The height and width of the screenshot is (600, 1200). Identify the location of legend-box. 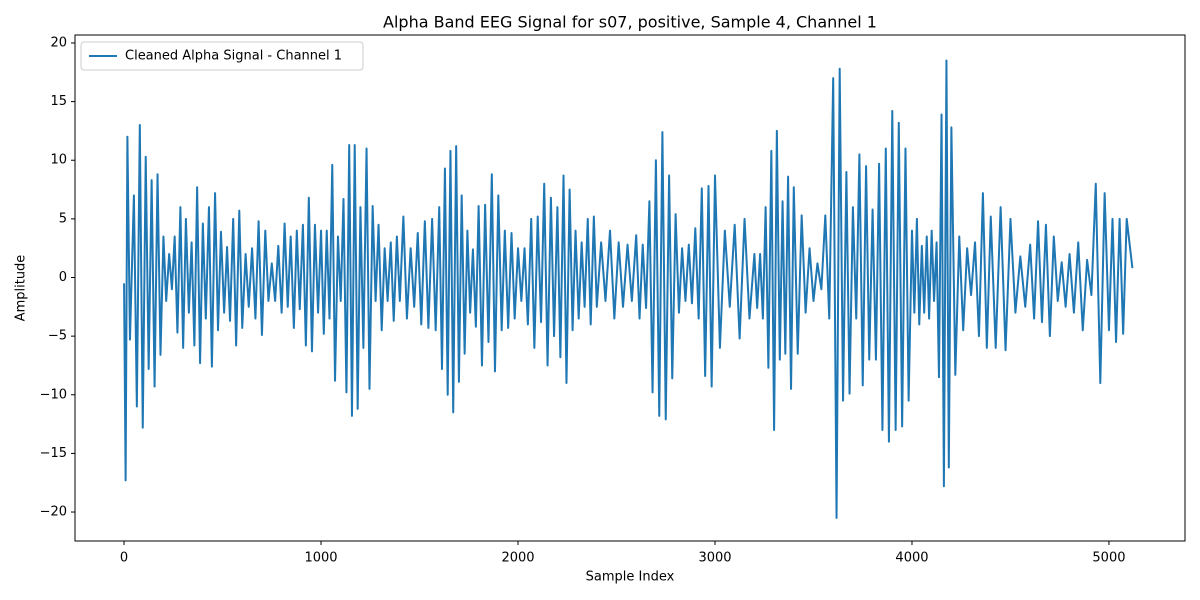
(222, 56).